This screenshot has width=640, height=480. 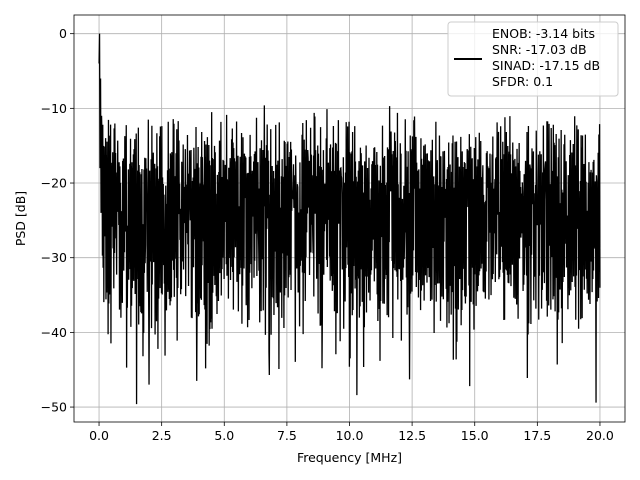 What do you see at coordinates (522, 81) in the screenshot?
I see `legend-line-sfdr: SFDR: 0.1` at bounding box center [522, 81].